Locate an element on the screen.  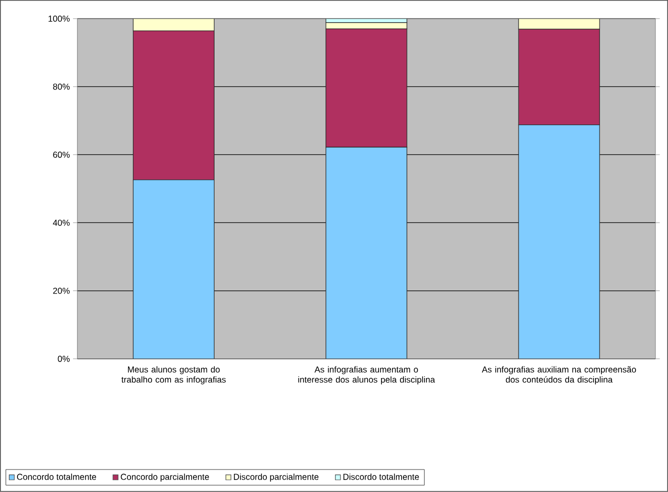
y-tick-label: 0% is located at coordinates (64, 359).